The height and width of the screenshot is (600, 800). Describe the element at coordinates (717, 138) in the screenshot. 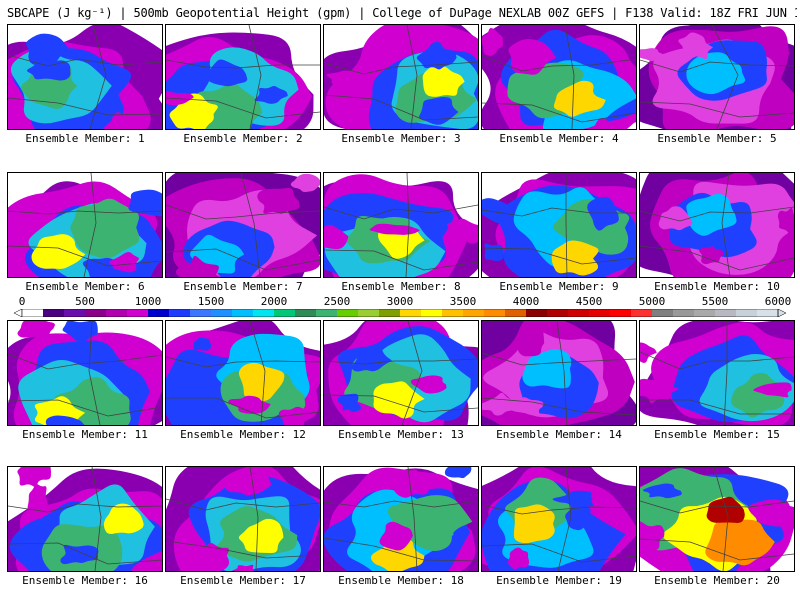

I see `ensemble-member-label: Ensemble Member: 5` at that location.